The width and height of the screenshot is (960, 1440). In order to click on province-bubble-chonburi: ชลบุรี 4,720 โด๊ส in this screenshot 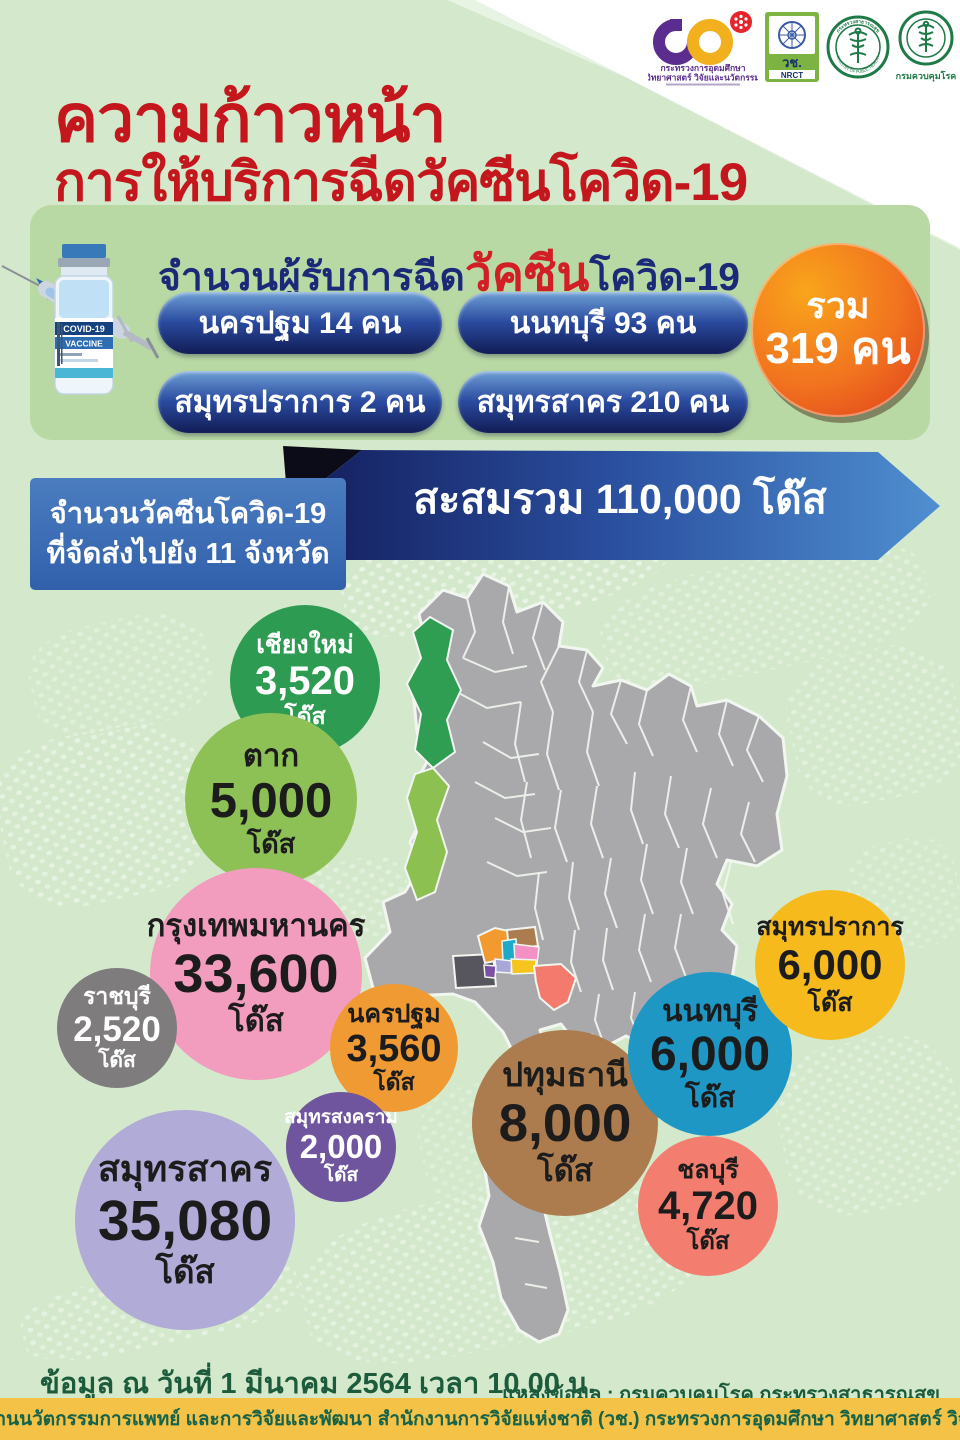, I will do `click(708, 1206)`.